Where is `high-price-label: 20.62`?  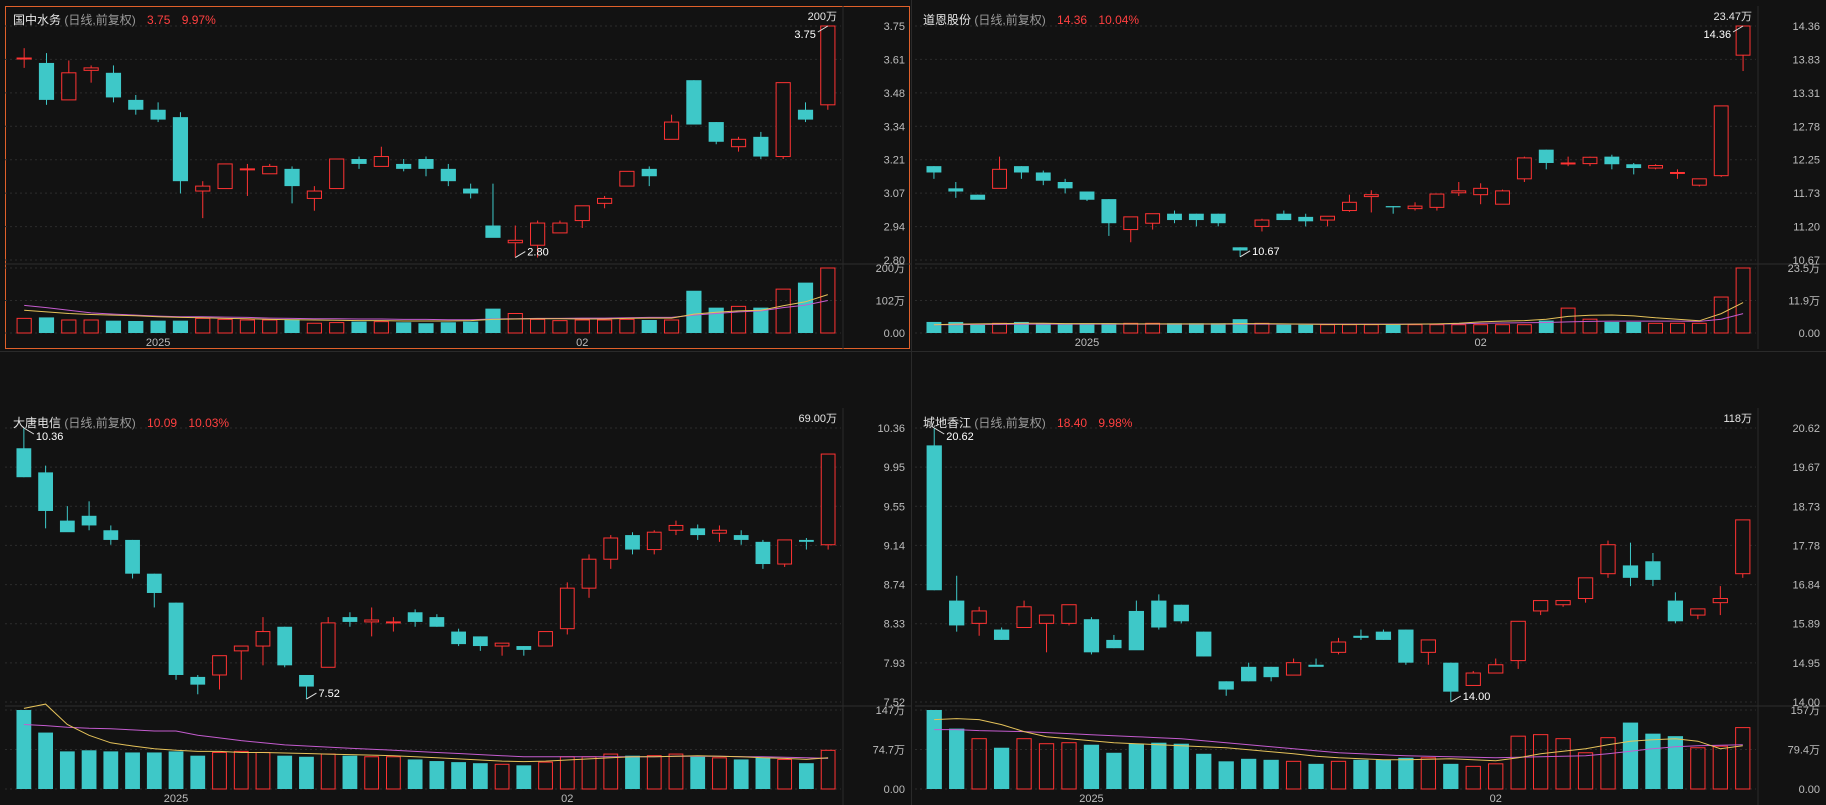
high-price-label: 20.62 is located at coordinates (960, 437).